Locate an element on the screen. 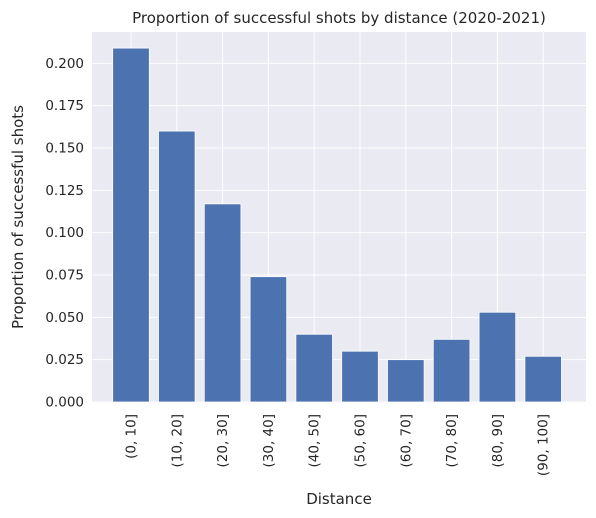  y-tick-label: 0.050 is located at coordinates (64, 318).